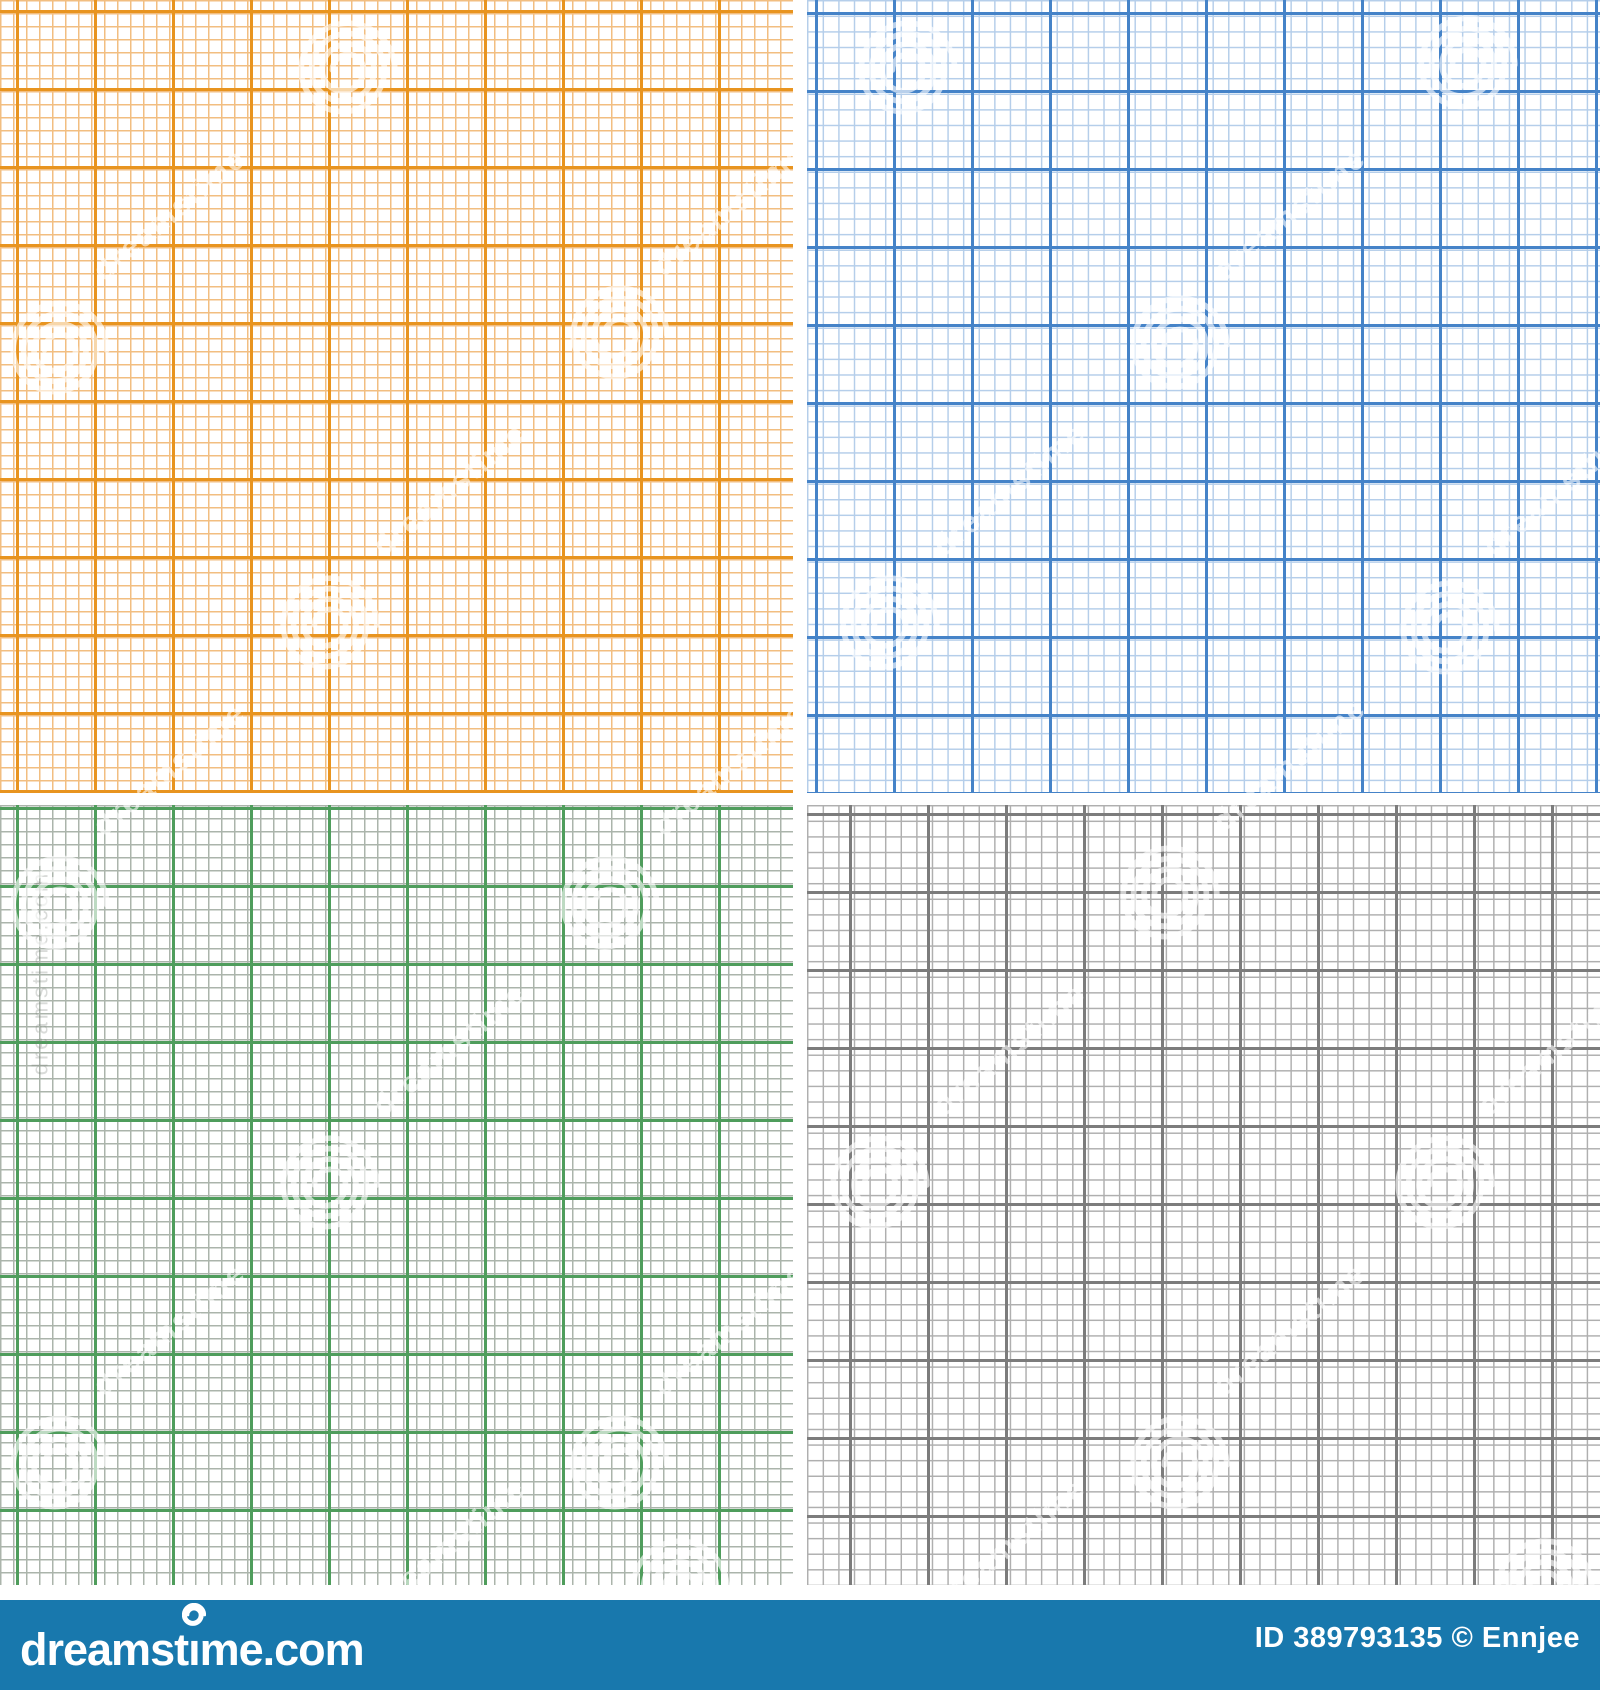 This screenshot has width=1600, height=1690. What do you see at coordinates (1417, 1637) in the screenshot?
I see `image-credit-text: ID 389793135 © Ennjee` at bounding box center [1417, 1637].